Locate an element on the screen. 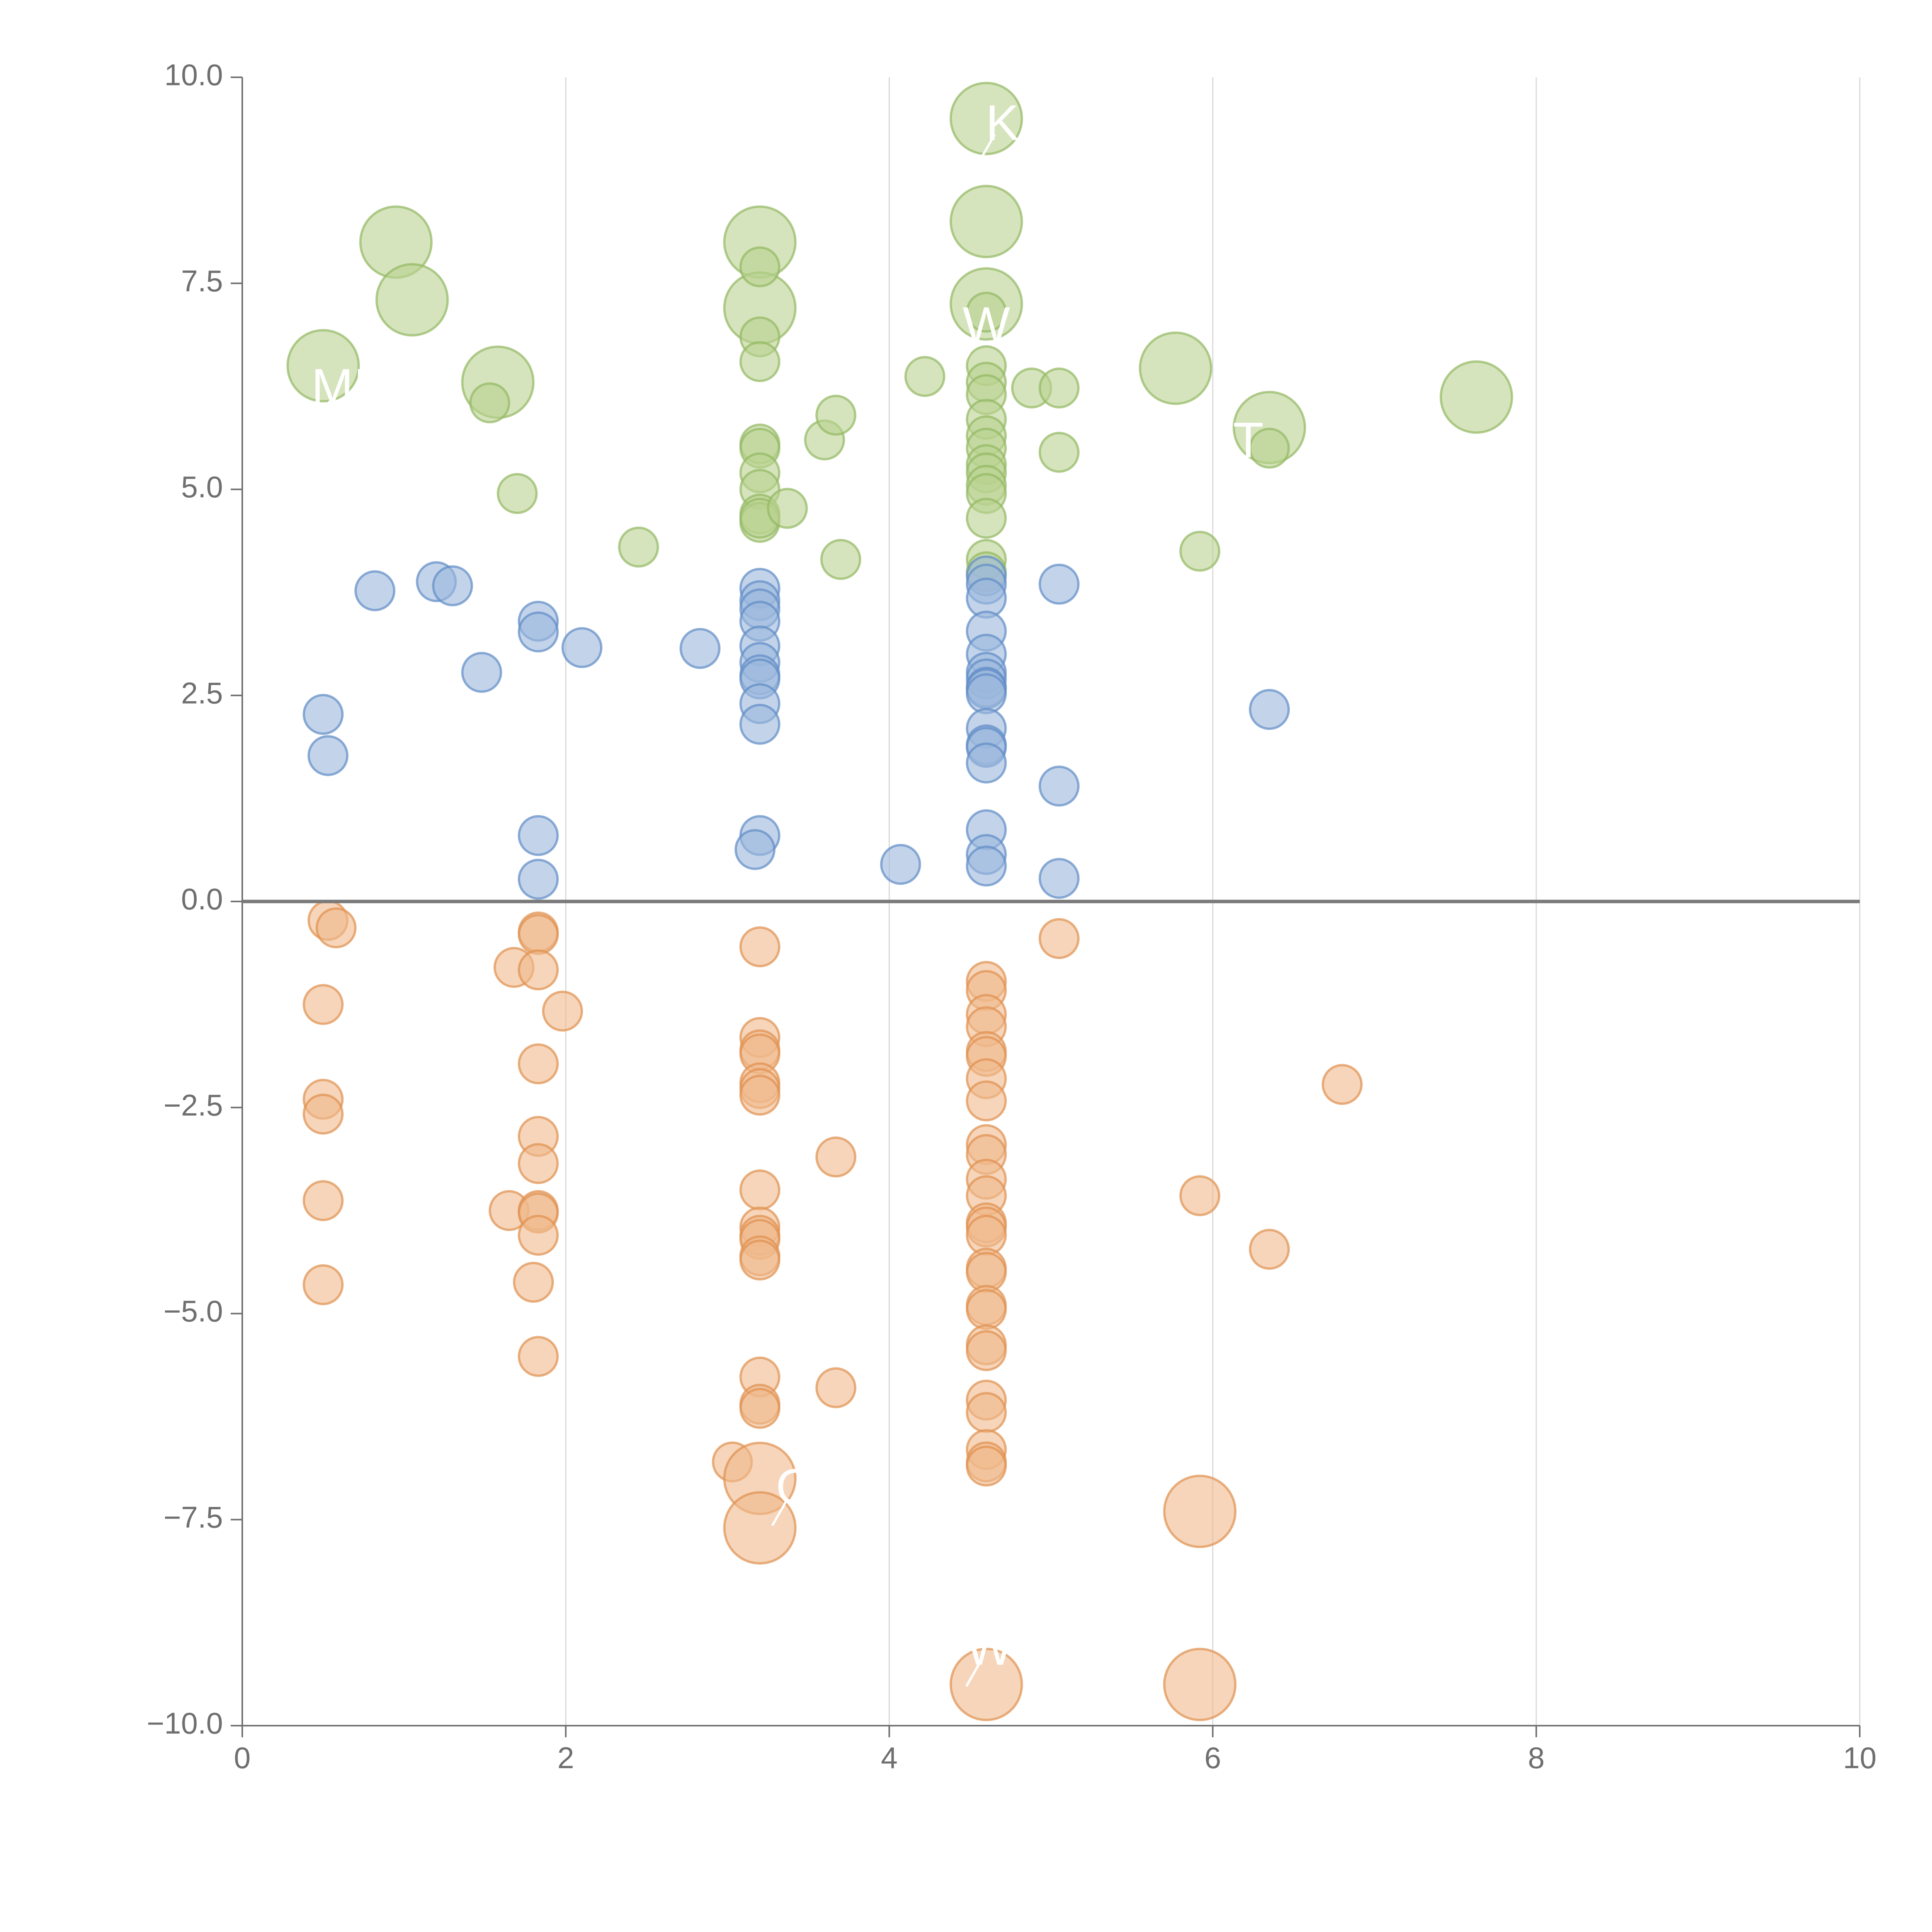  annotation-label-2: W is located at coordinates (986, 324).